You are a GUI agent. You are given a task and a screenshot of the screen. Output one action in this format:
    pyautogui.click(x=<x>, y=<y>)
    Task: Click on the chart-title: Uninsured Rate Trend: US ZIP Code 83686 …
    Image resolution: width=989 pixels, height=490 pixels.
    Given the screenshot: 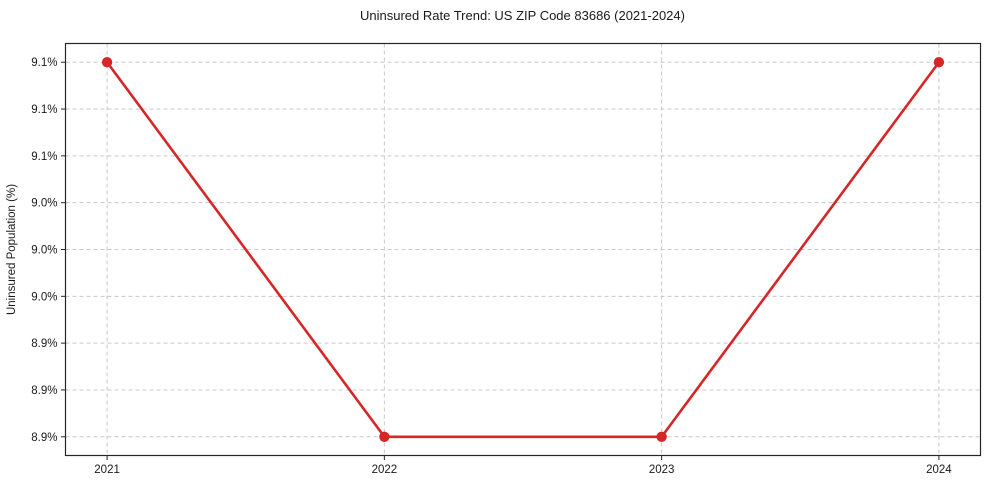 What is the action you would take?
    pyautogui.click(x=522, y=15)
    